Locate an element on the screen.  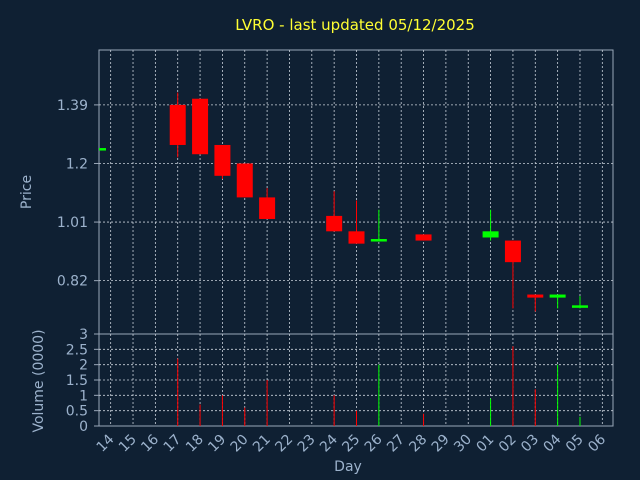
price-tick-label: 1.39 is located at coordinates (72, 106).